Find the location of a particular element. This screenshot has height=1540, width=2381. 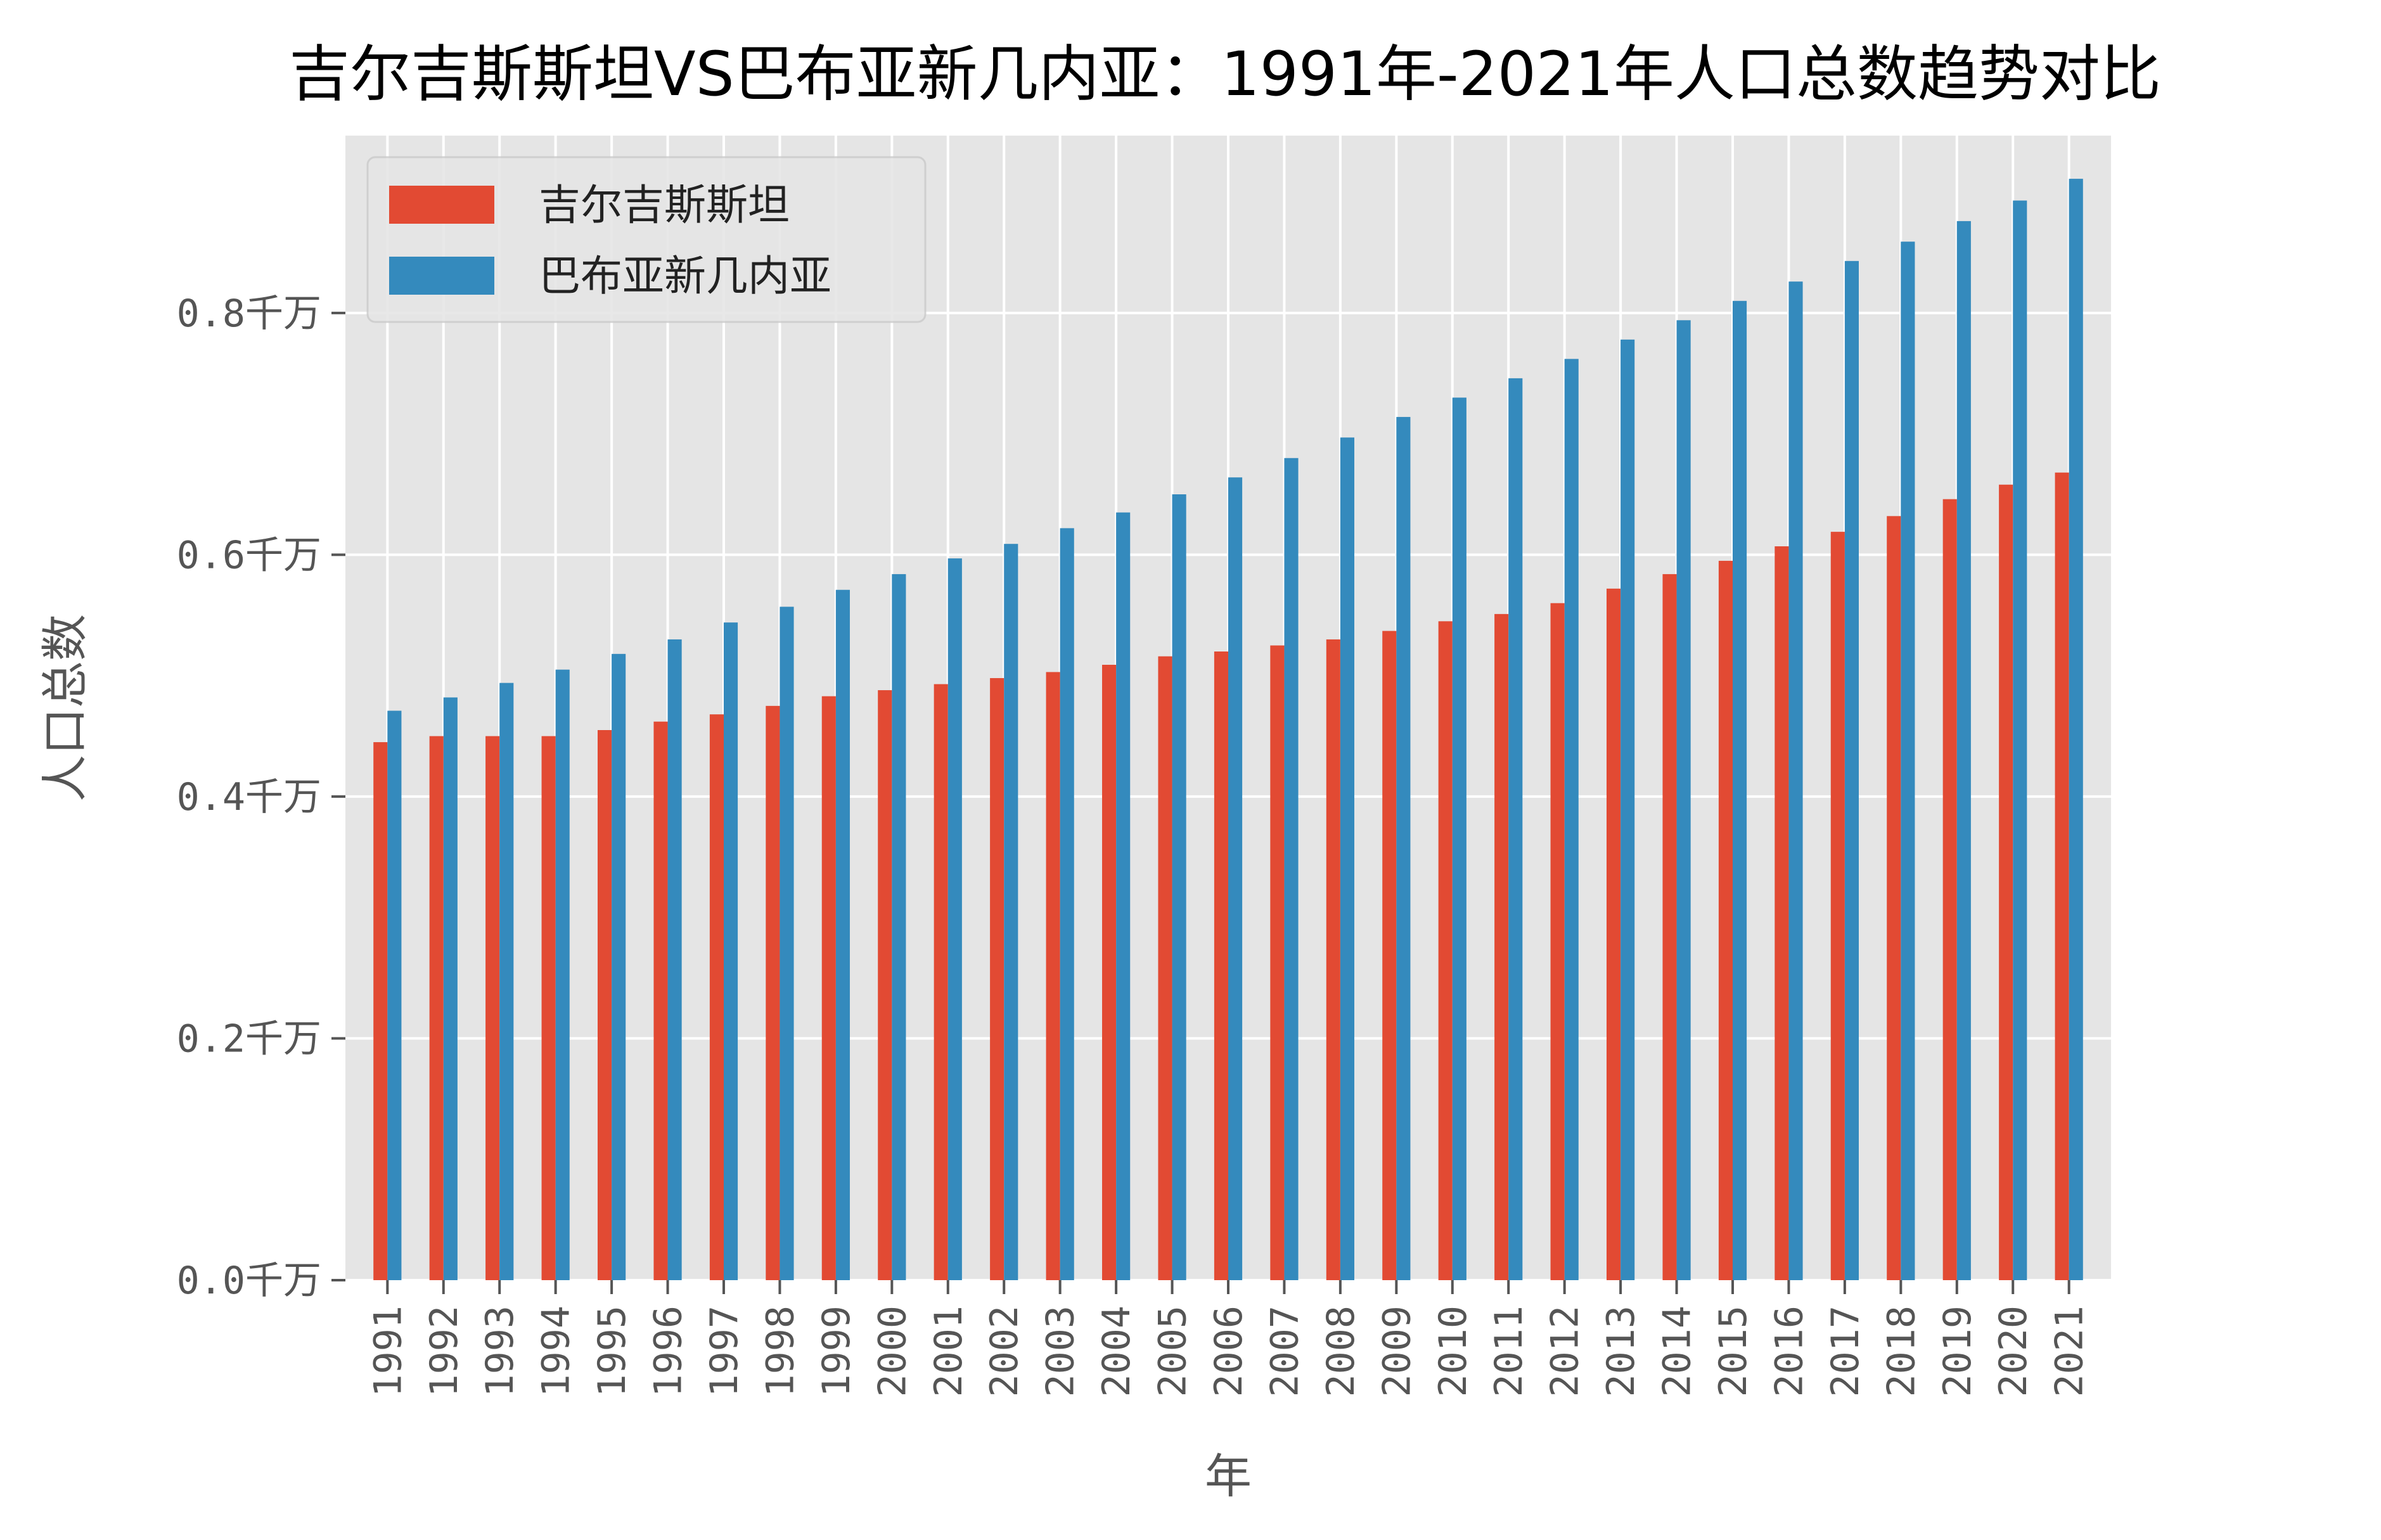

x-tick-label: 2016 is located at coordinates (1789, 1351).